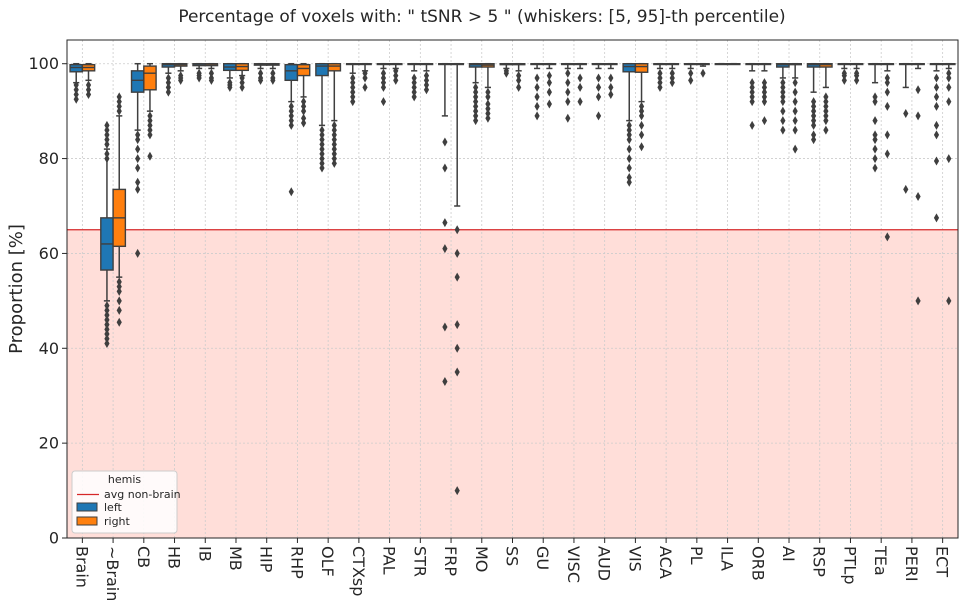 The height and width of the screenshot is (609, 964). Describe the element at coordinates (567, 92) in the screenshot. I see `box-VISC-left` at that location.